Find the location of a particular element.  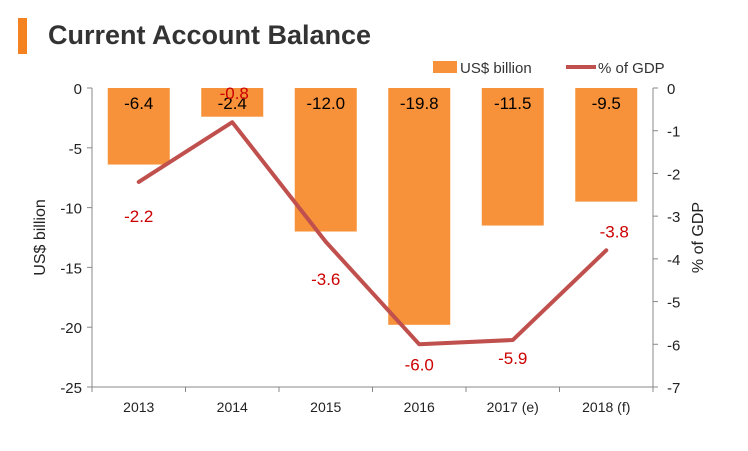

line-data-label: -0.8 is located at coordinates (234, 93).